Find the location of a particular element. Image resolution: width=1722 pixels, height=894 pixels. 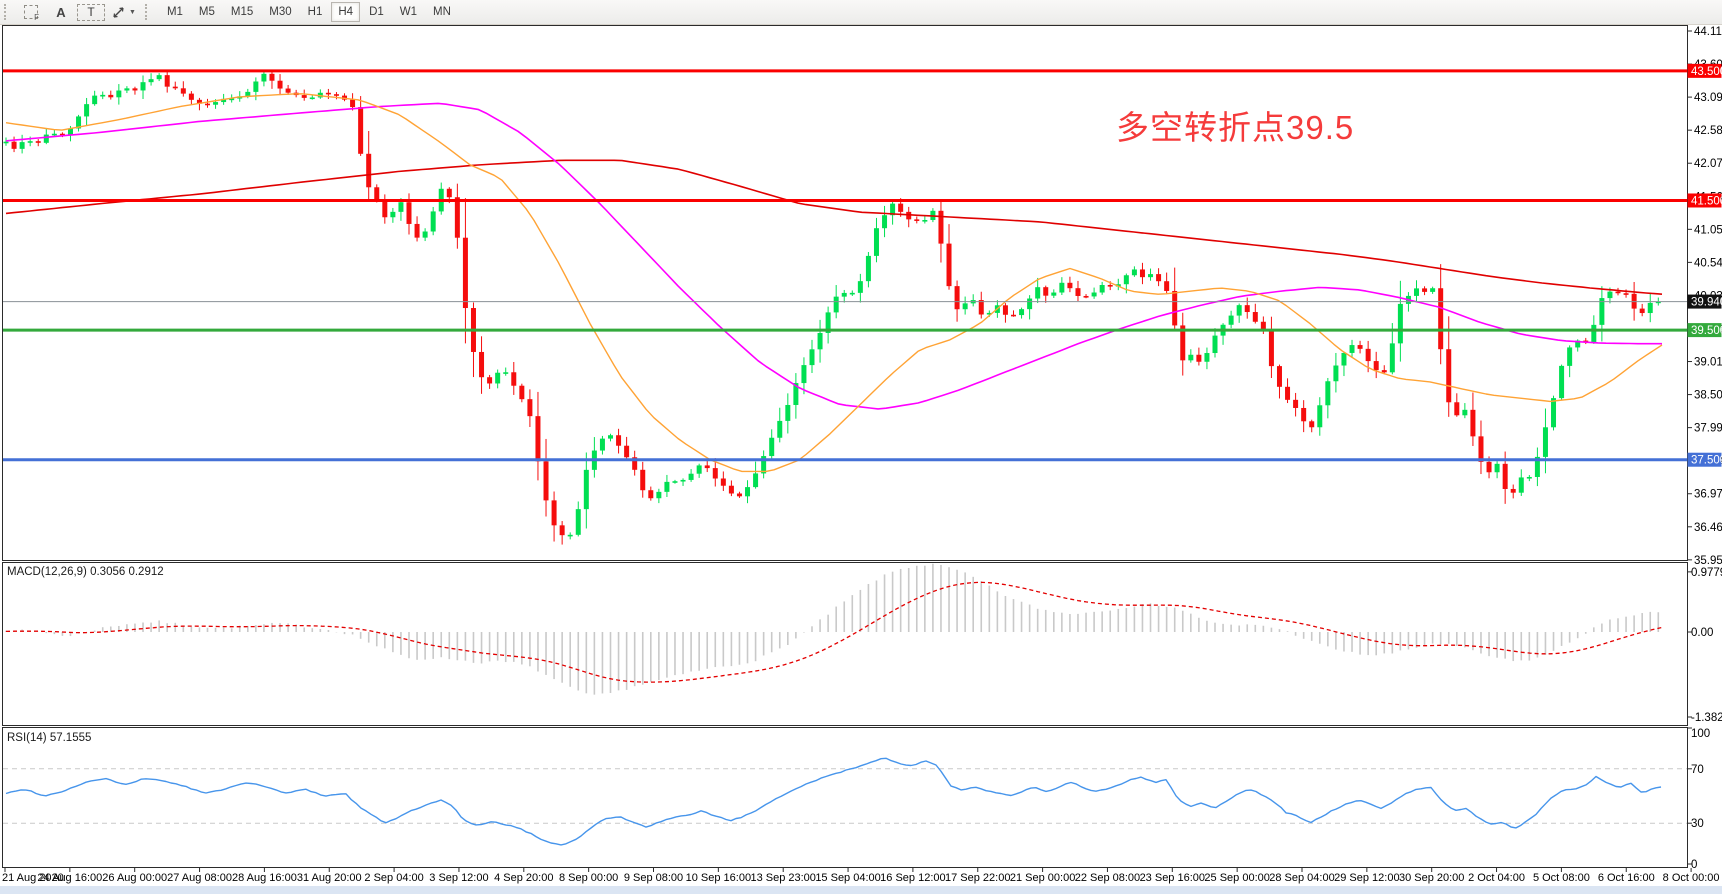

rsi-tick-label: 100 is located at coordinates (1700, 734).